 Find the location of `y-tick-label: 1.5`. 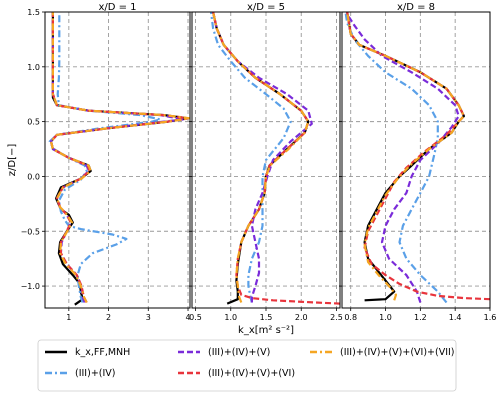

y-tick-label: 1.5 is located at coordinates (33, 12).